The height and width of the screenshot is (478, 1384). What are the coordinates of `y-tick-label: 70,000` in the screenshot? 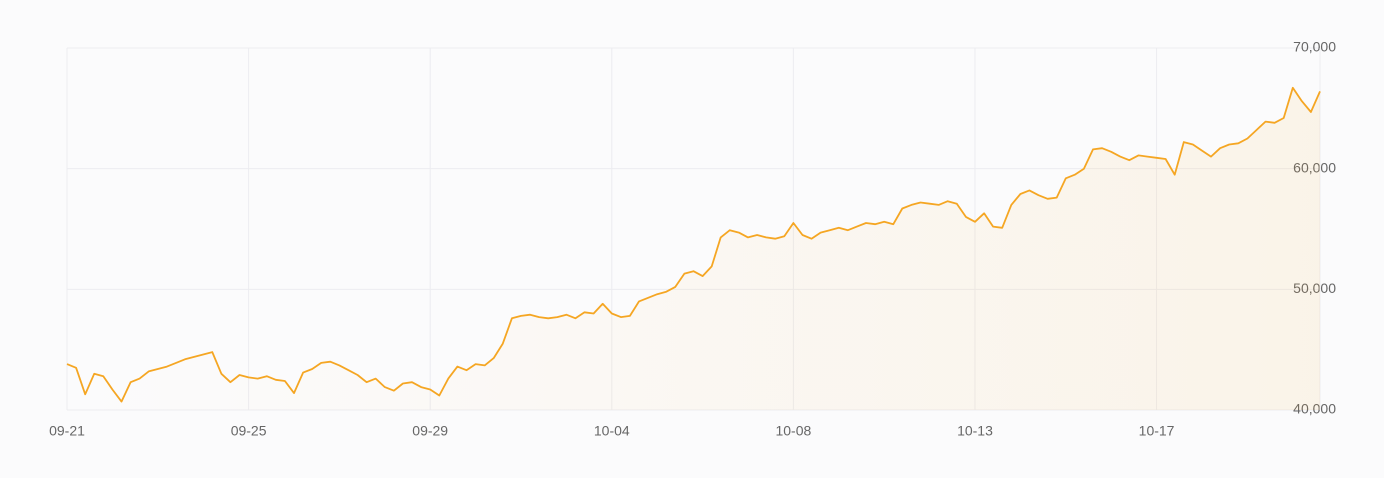 It's located at (1314, 47).